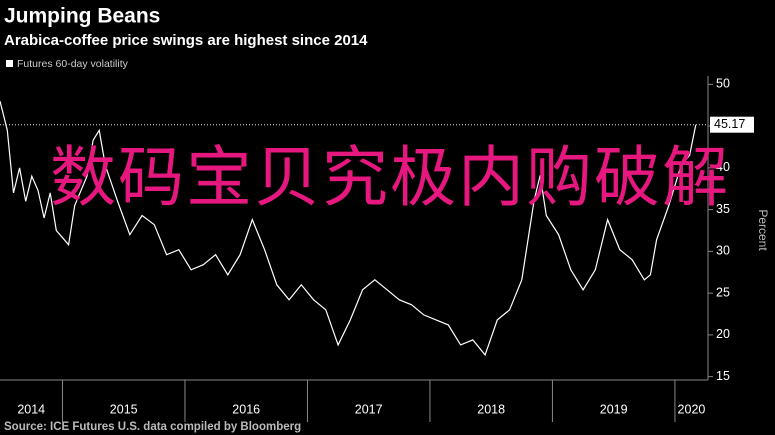 The height and width of the screenshot is (435, 775). Describe the element at coordinates (723, 376) in the screenshot. I see `y-tick-label: 15` at that location.